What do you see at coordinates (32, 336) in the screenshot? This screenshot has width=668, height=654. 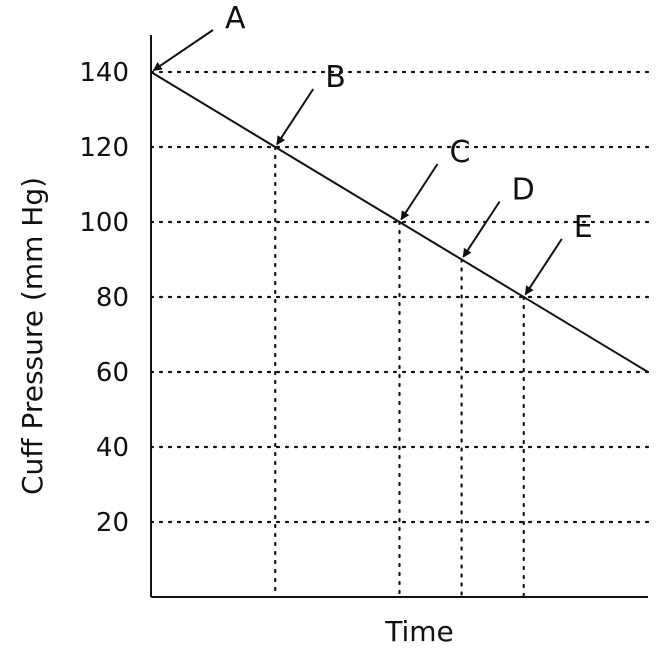 I see `y-axis-label: Cuff Pressure (mm Hg)` at bounding box center [32, 336].